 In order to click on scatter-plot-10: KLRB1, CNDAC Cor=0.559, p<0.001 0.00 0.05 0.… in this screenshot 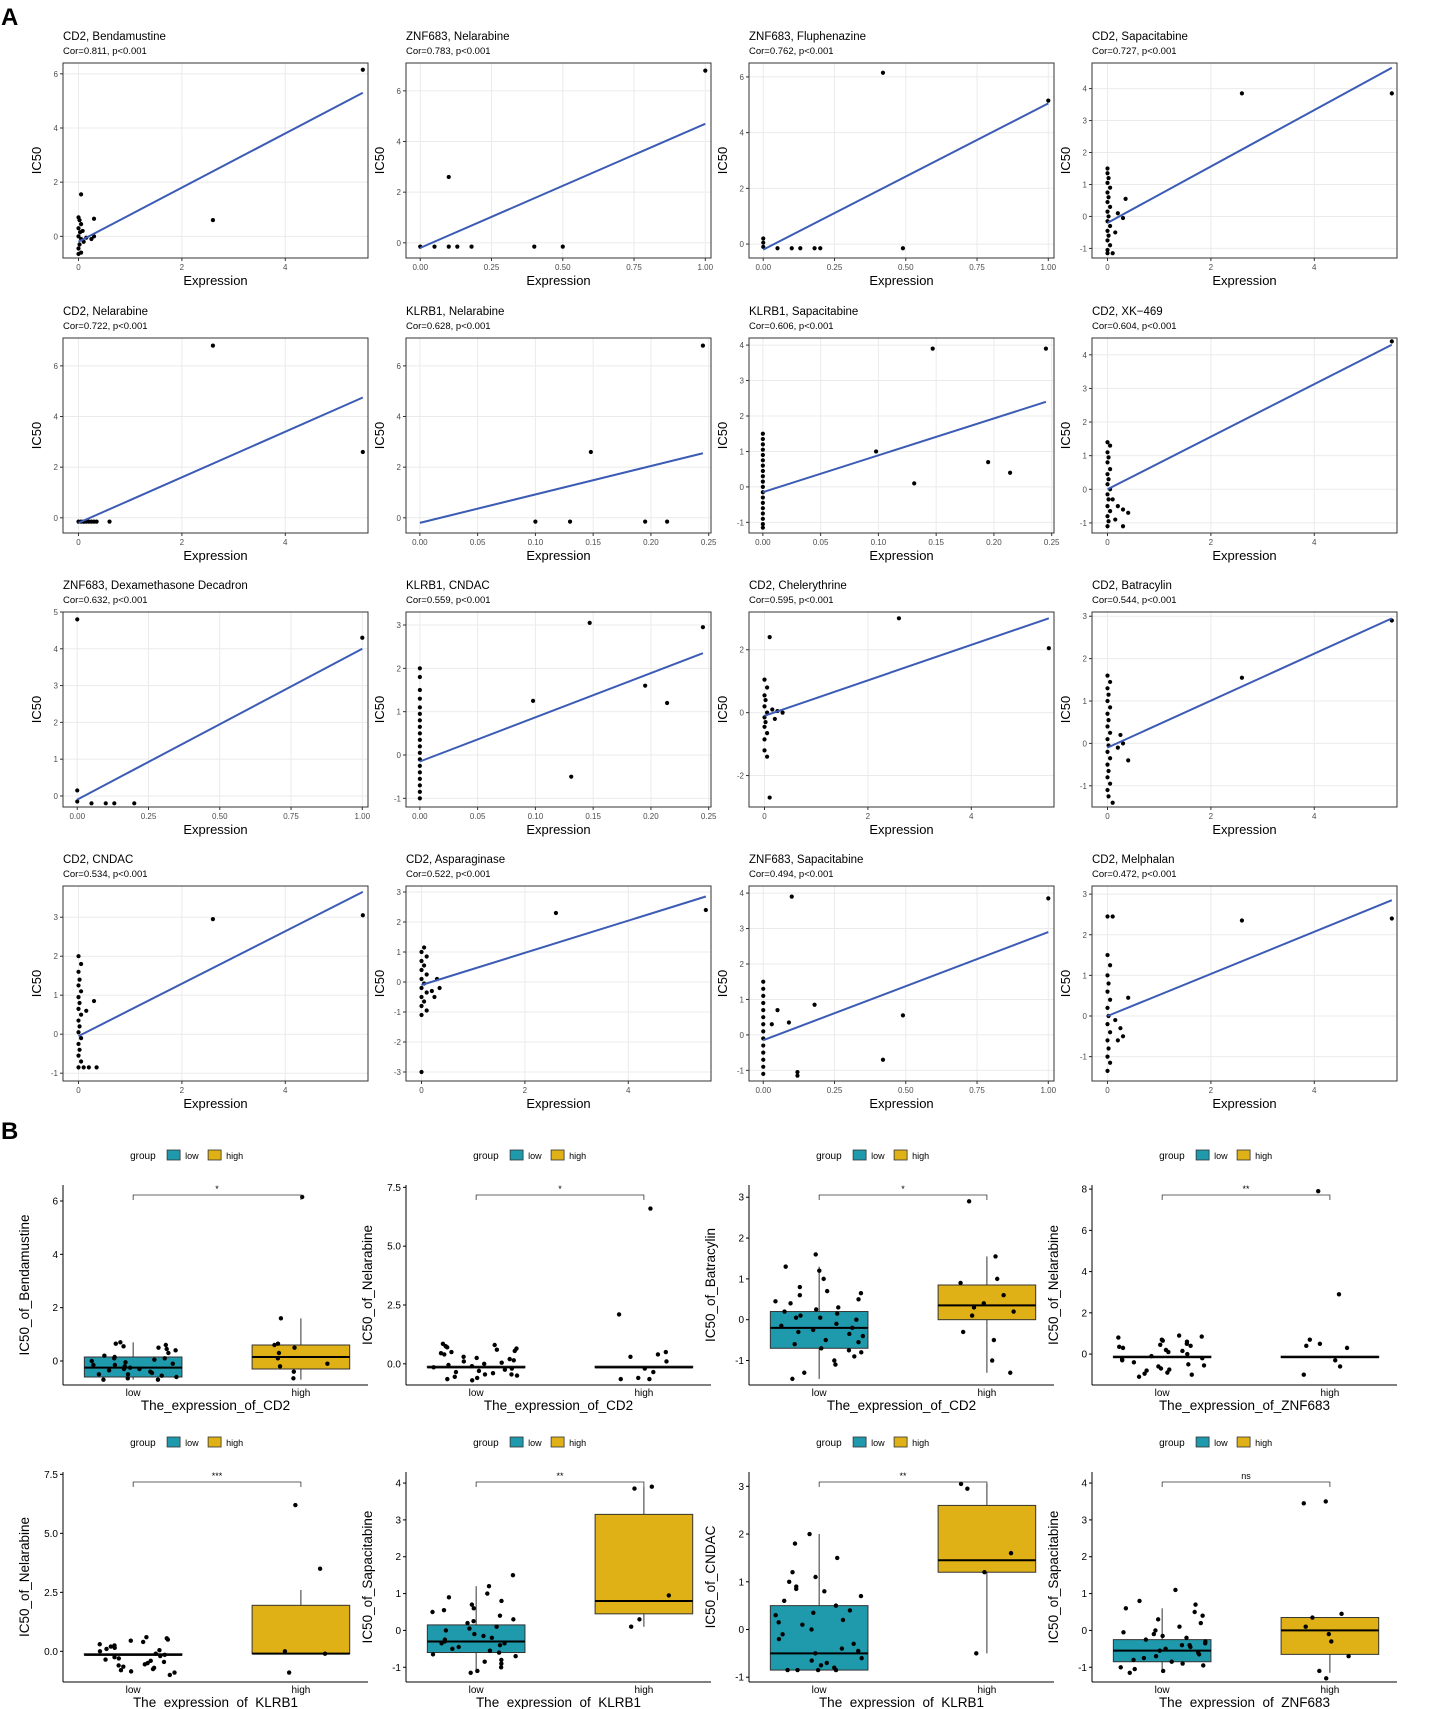, I will do `click(544, 708)`.